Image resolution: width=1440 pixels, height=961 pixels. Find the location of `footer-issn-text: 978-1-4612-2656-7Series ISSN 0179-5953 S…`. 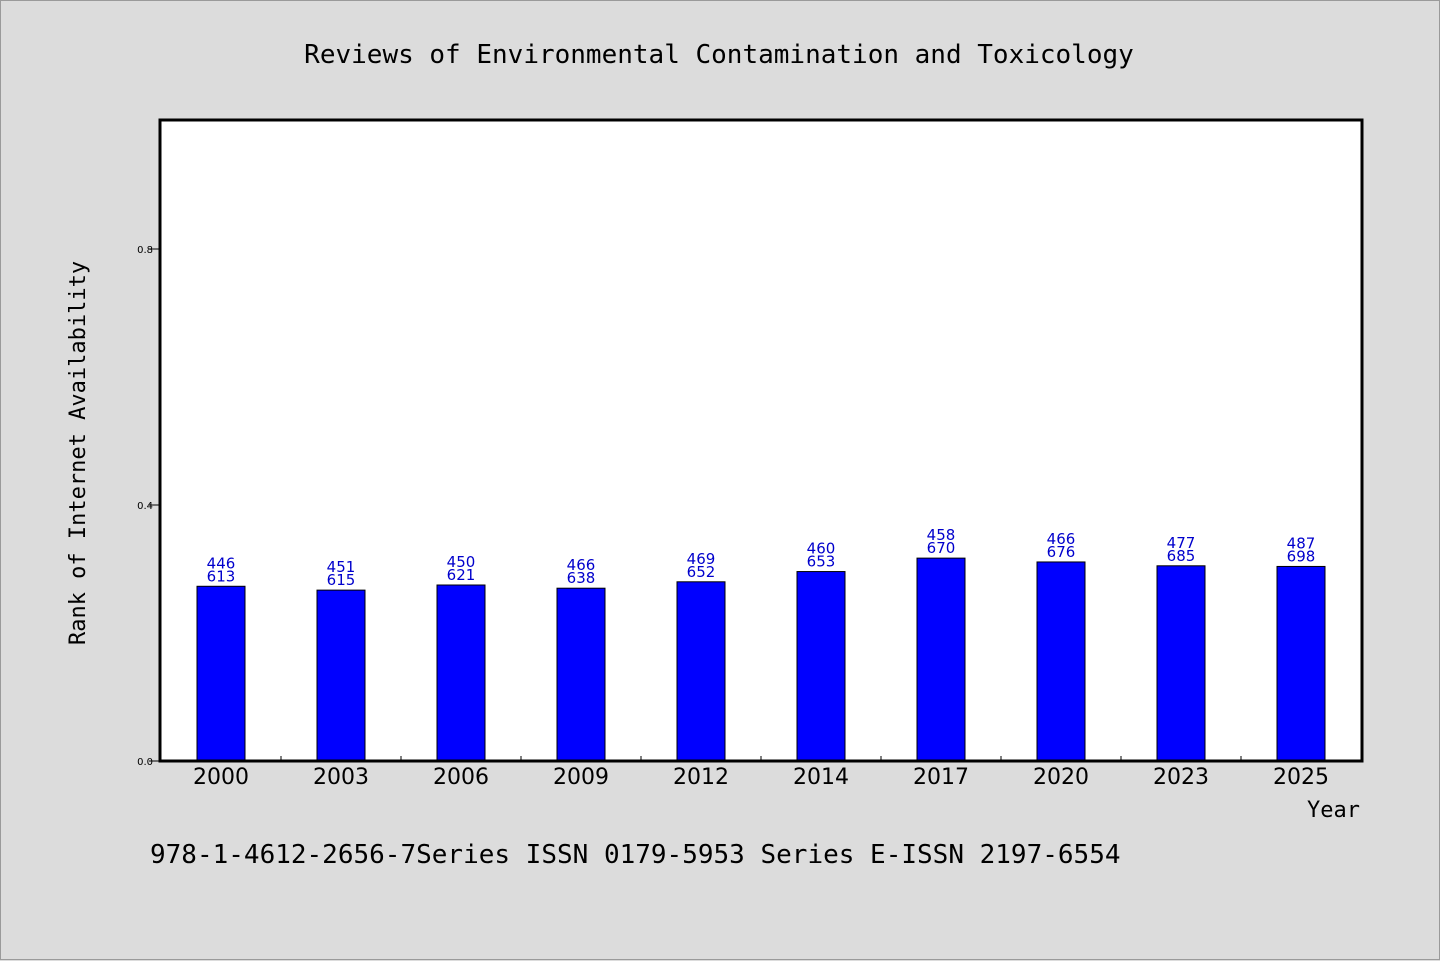

footer-issn-text: 978-1-4612-2656-7Series ISSN 0179-5953 S… is located at coordinates (635, 855).